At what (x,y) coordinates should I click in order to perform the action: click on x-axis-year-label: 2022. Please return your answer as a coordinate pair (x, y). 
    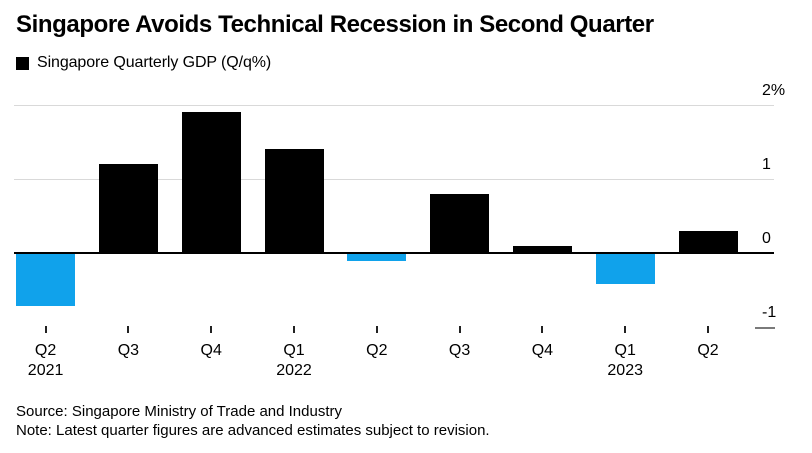
    Looking at the image, I should click on (294, 370).